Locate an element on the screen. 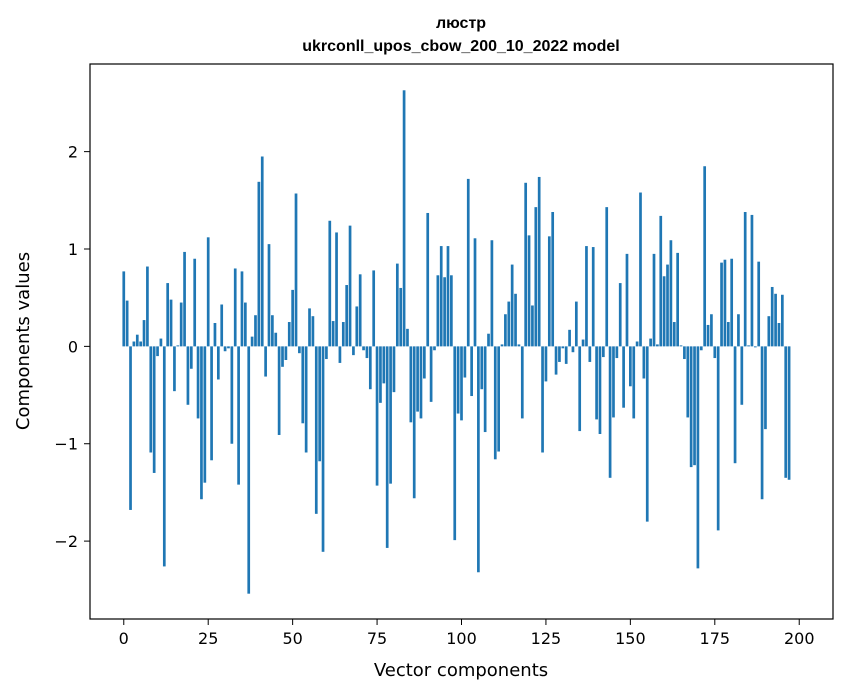 The image size is (847, 696). x-tick-label: 200 is located at coordinates (799, 638).